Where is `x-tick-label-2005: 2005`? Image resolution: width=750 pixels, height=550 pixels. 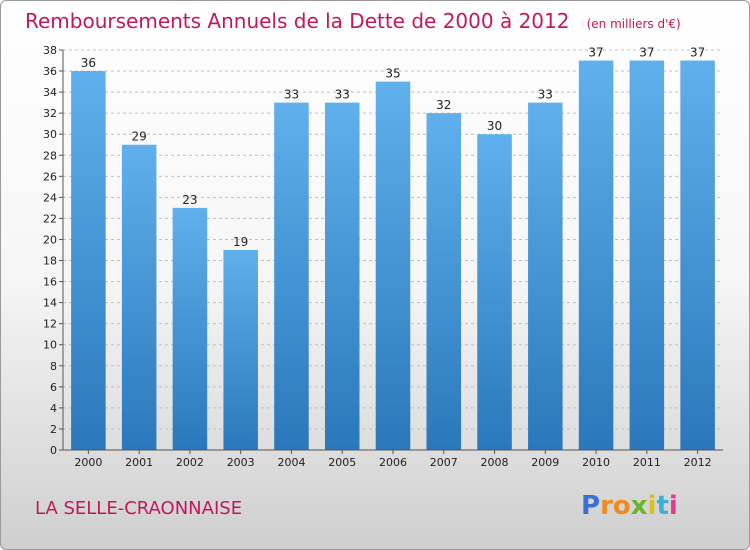 x-tick-label-2005: 2005 is located at coordinates (342, 462).